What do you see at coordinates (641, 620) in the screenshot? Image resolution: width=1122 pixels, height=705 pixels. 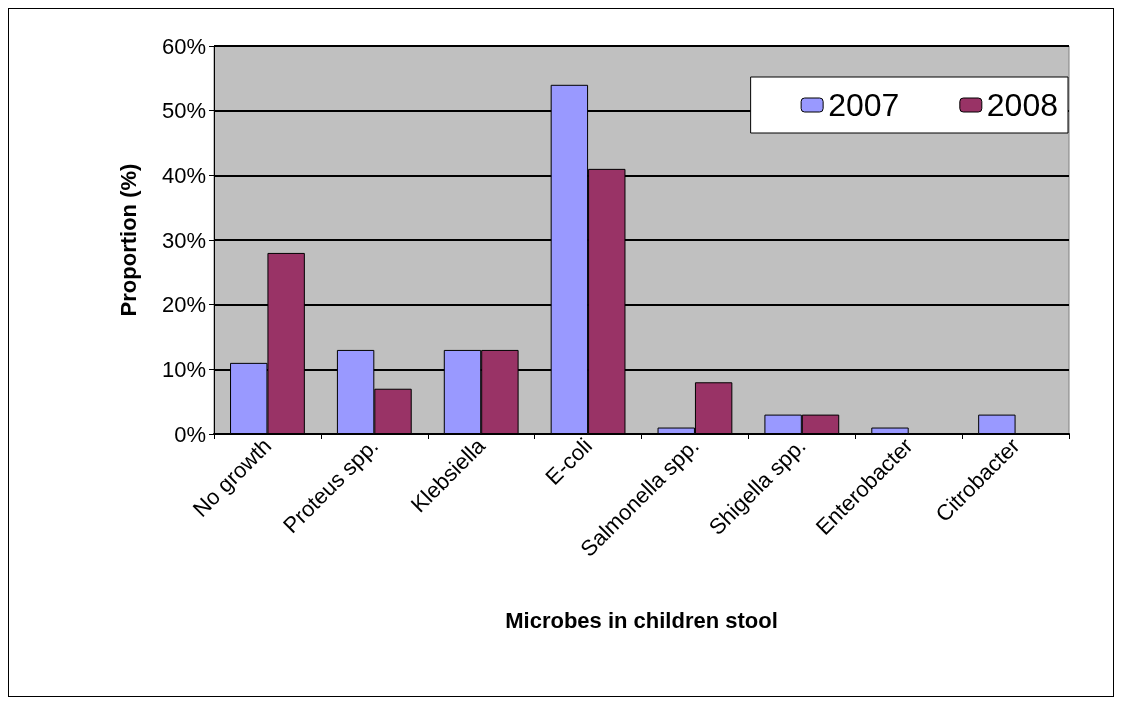 I see `x-axis-title: Microbes in children stool` at bounding box center [641, 620].